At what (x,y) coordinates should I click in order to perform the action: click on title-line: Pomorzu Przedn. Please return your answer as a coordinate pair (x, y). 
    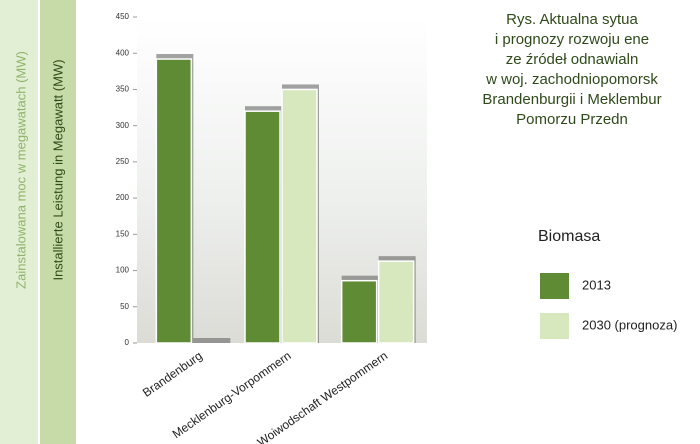
    Looking at the image, I should click on (572, 119).